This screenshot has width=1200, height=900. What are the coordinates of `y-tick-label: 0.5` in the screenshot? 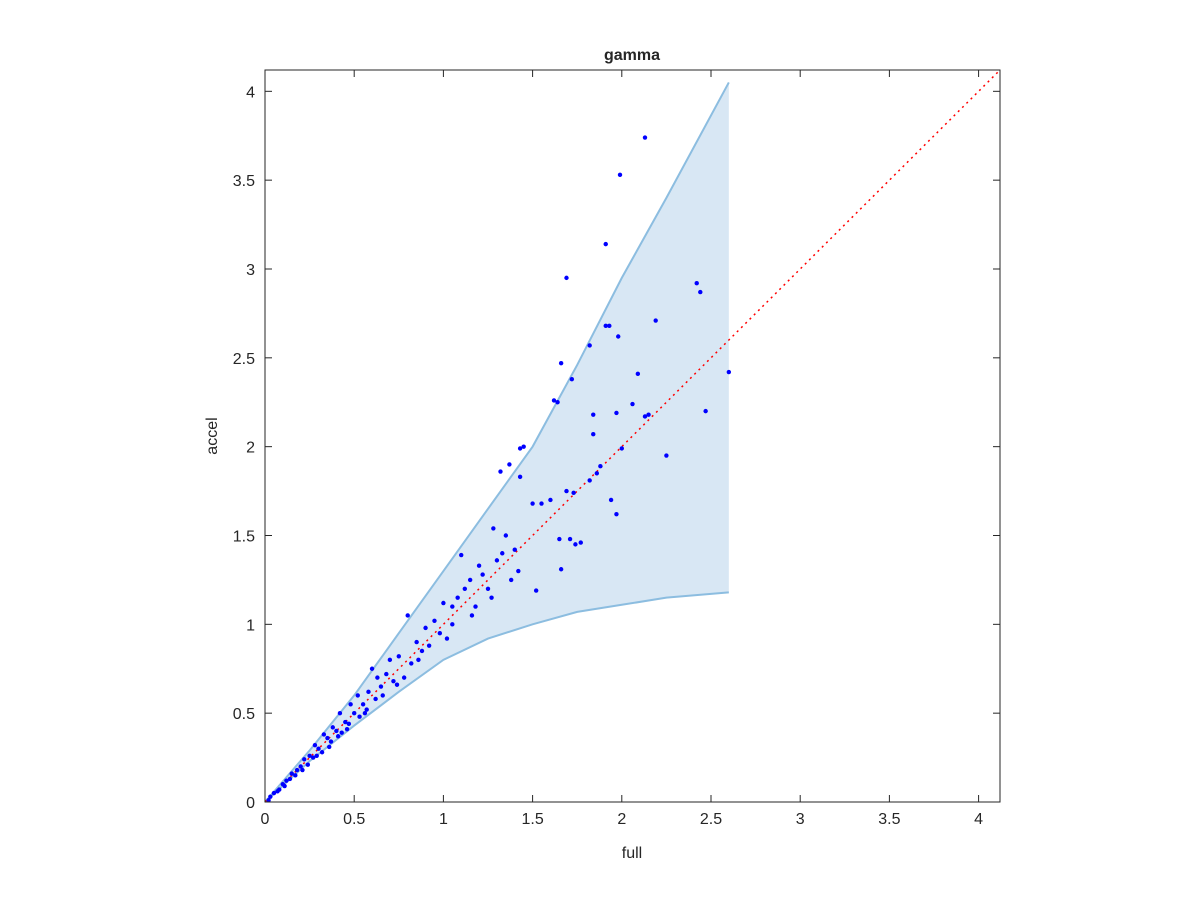 It's located at (244, 714).